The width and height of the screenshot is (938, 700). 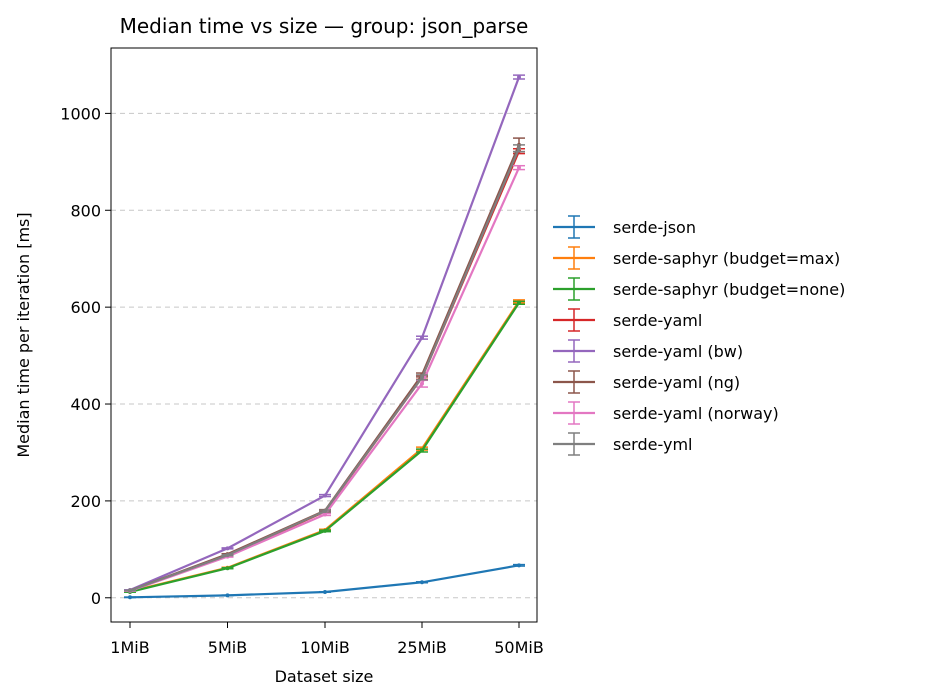 What do you see at coordinates (85, 210) in the screenshot?
I see `y-tick-label: 800` at bounding box center [85, 210].